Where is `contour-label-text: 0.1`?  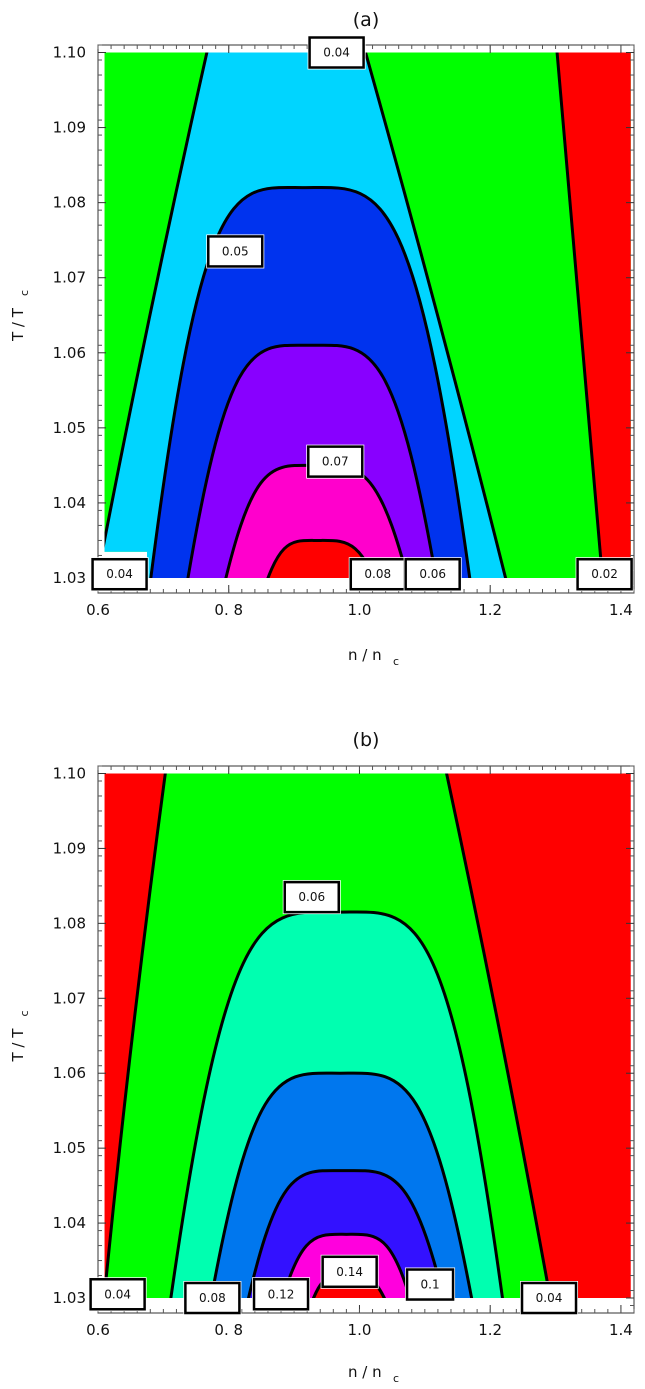 contour-label-text: 0.1 is located at coordinates (430, 1285).